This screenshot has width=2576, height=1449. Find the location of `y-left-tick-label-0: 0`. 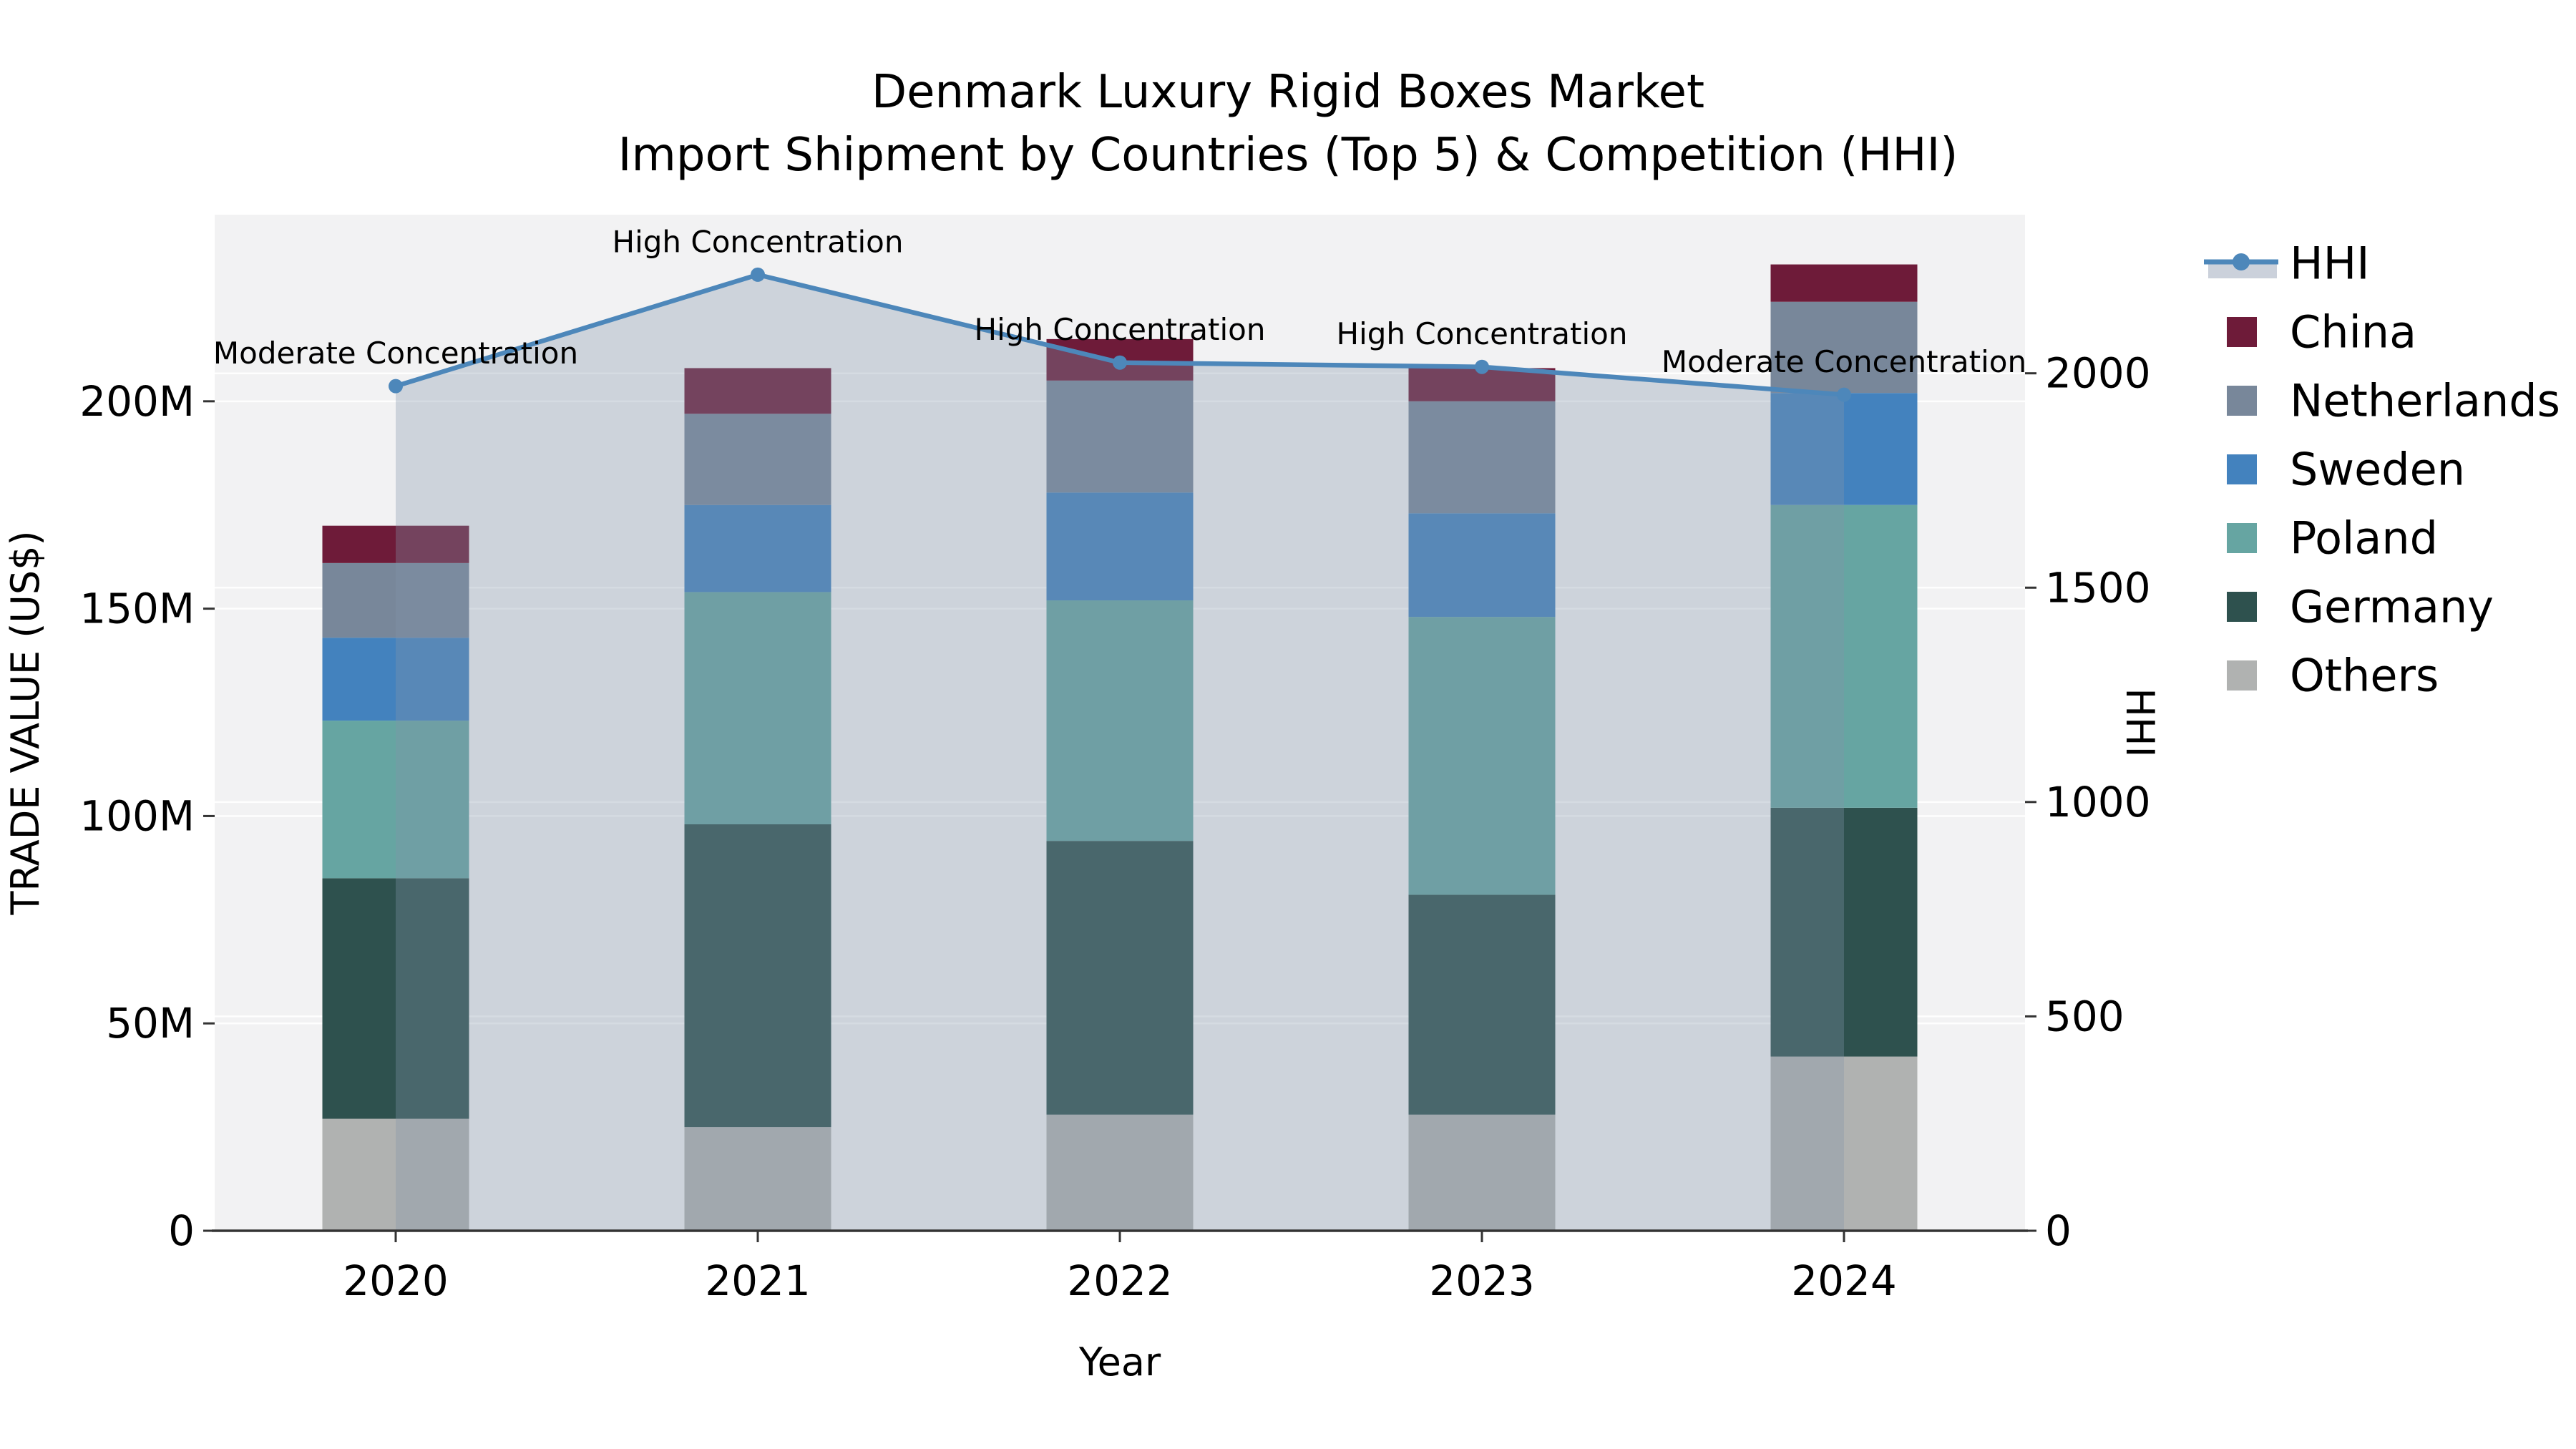

y-left-tick-label-0: 0 is located at coordinates (181, 1230).